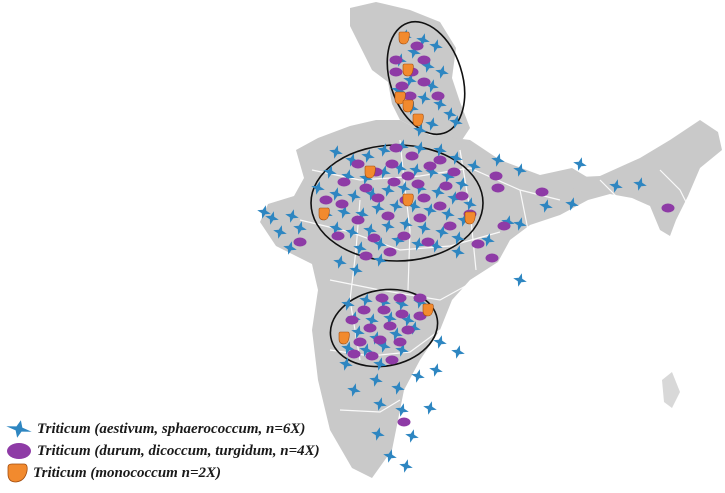 The width and height of the screenshot is (725, 493). What do you see at coordinates (127, 472) in the screenshot?
I see `legend-label-diploid: Triticum (monococcum n=2X)` at bounding box center [127, 472].